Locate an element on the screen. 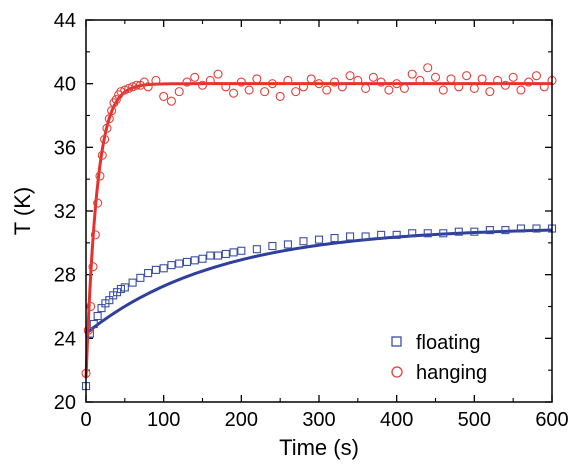 The image size is (572, 470). legend: floating hanging is located at coordinates (439, 358).